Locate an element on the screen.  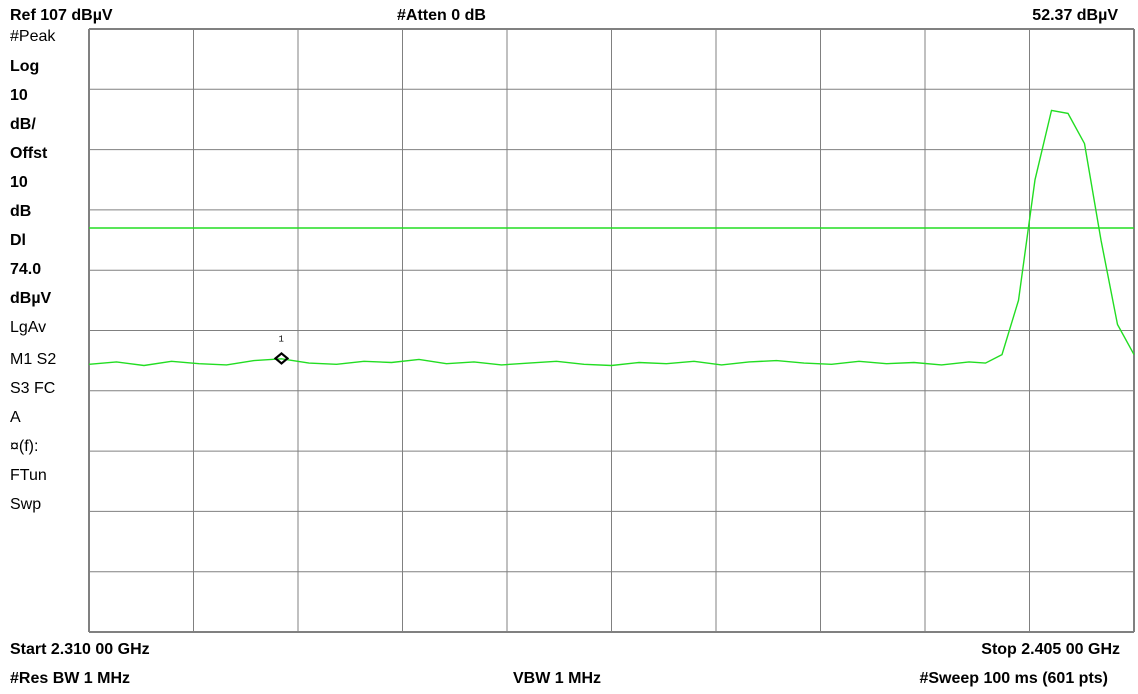
sweep-time: #Sweep 100 ms (601 pts) is located at coordinates (1013, 678).